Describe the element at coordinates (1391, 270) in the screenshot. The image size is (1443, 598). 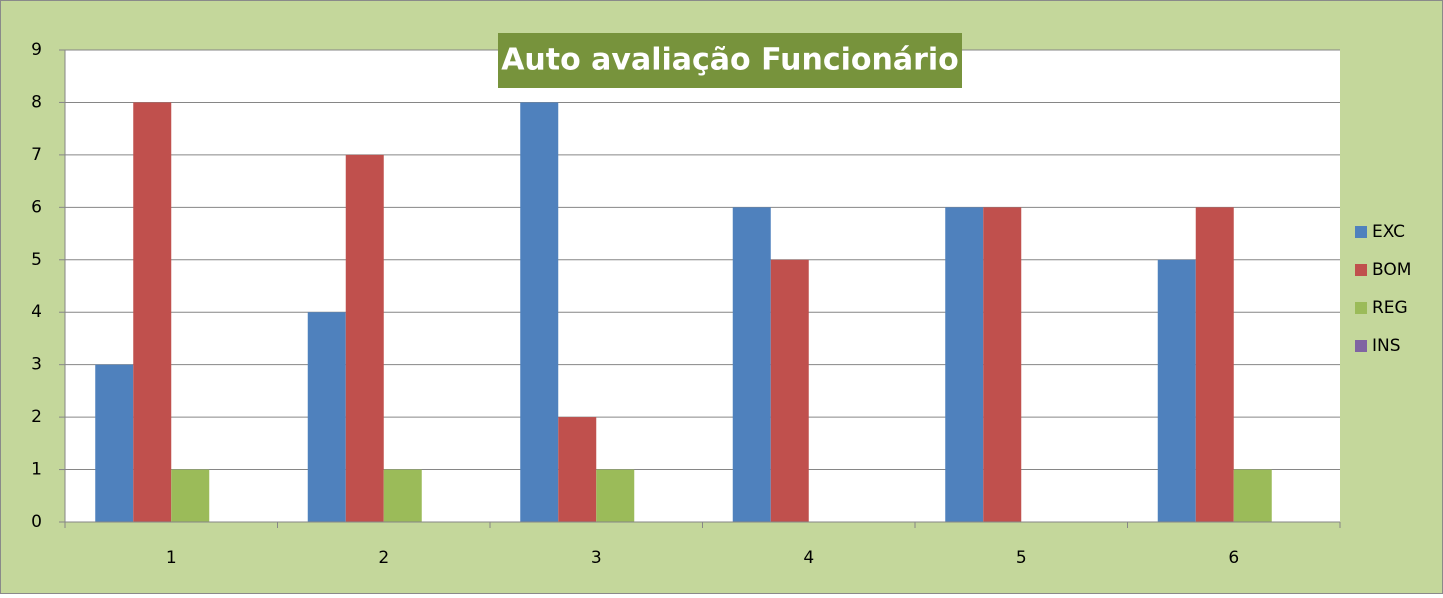
I see `legend-label: BOM` at that location.